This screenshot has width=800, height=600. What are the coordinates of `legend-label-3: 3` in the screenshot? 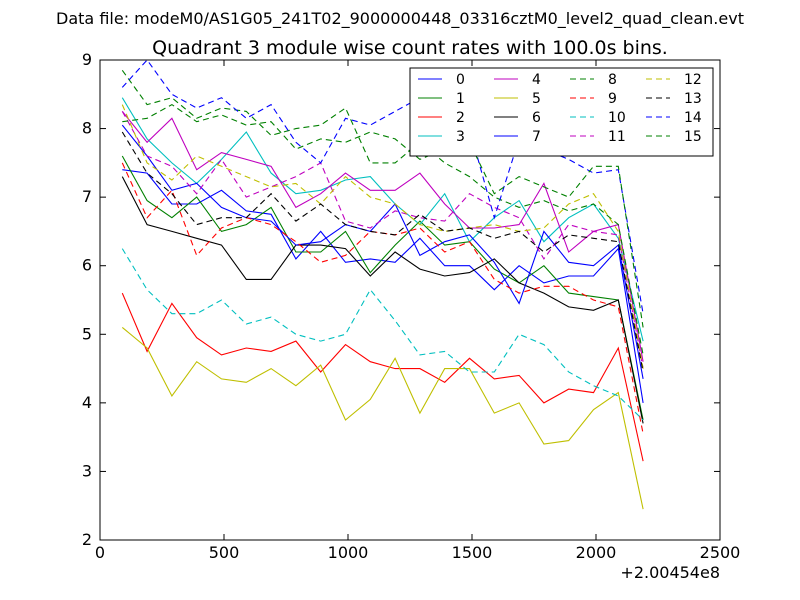 It's located at (460, 137).